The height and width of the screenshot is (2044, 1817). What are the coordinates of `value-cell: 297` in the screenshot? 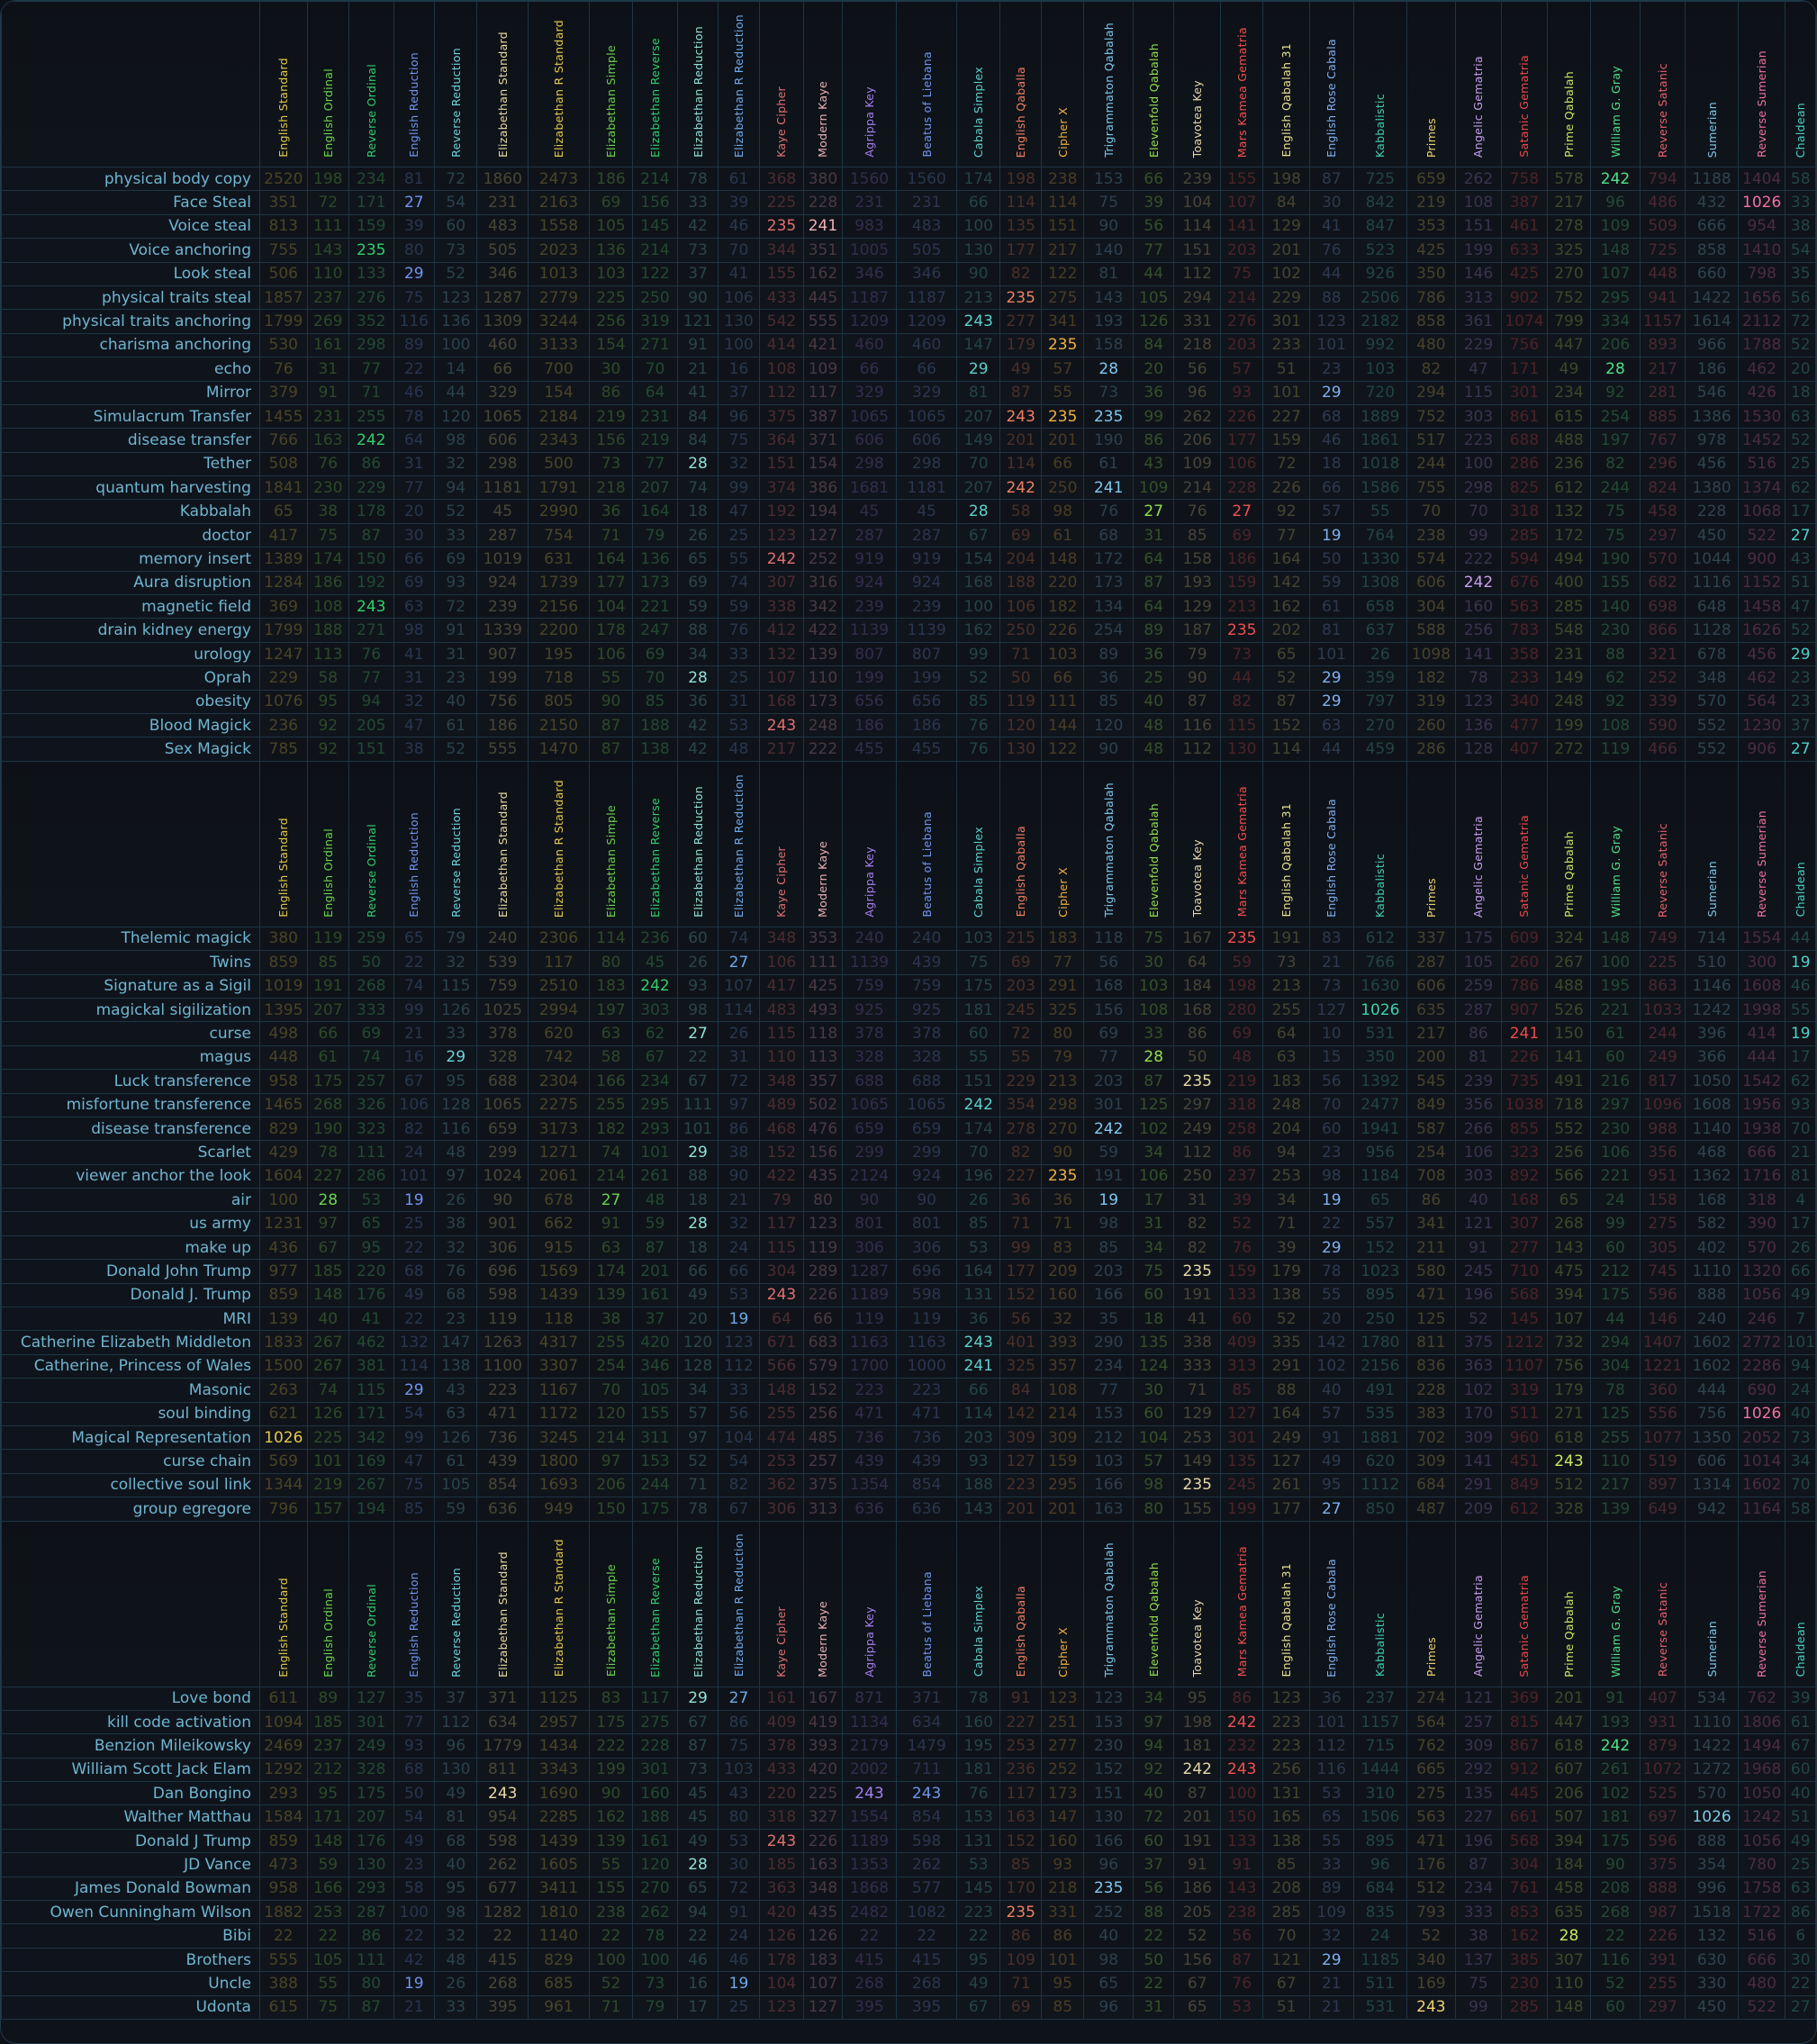 It's located at (1197, 1104).